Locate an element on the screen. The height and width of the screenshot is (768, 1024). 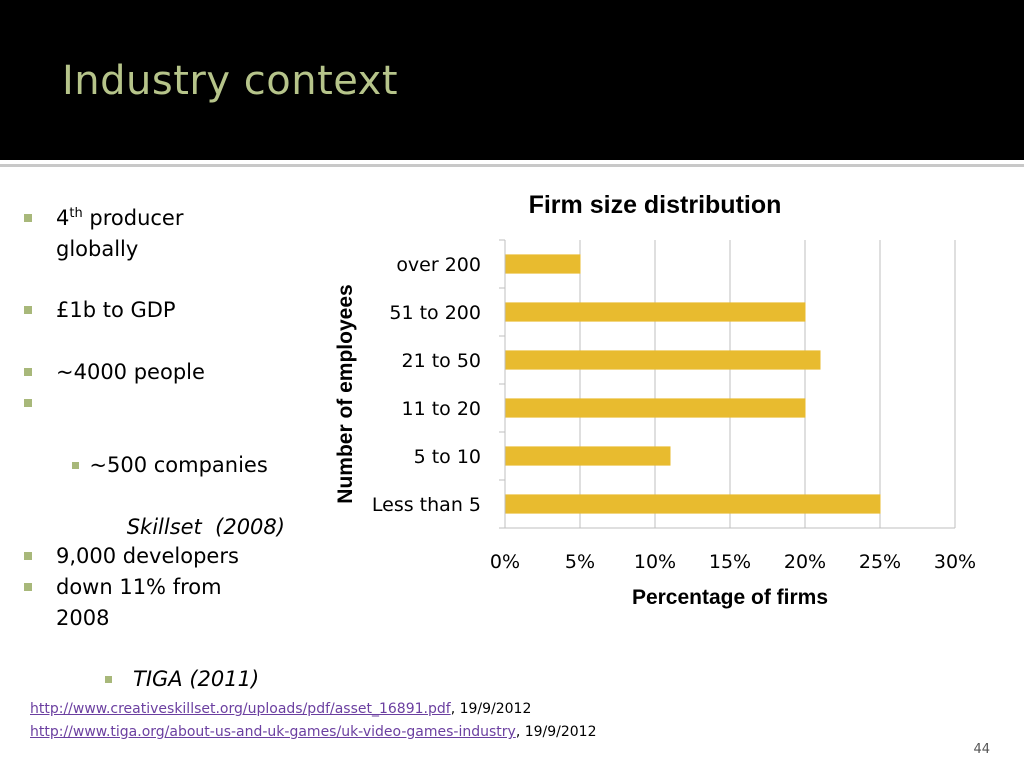
title-divider is located at coordinates (512, 165).